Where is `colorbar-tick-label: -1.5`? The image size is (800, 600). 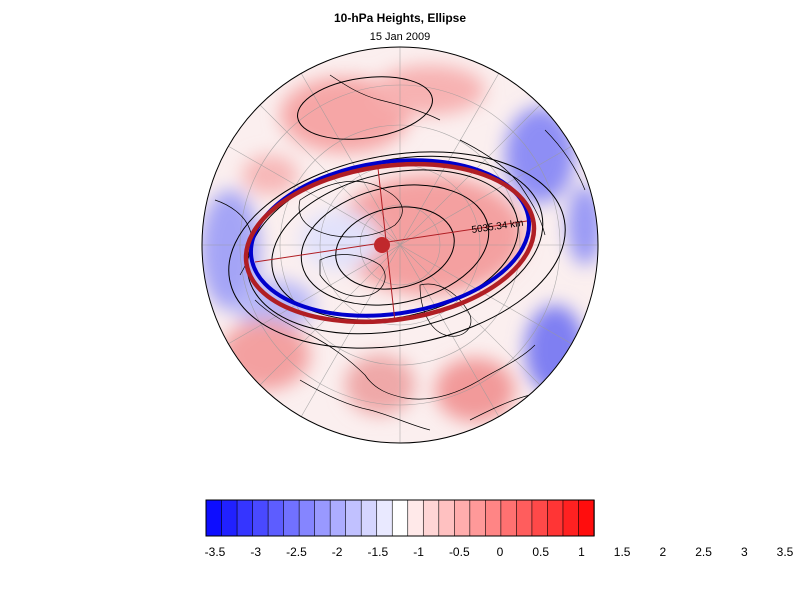
colorbar-tick-label: -1.5 is located at coordinates (378, 552).